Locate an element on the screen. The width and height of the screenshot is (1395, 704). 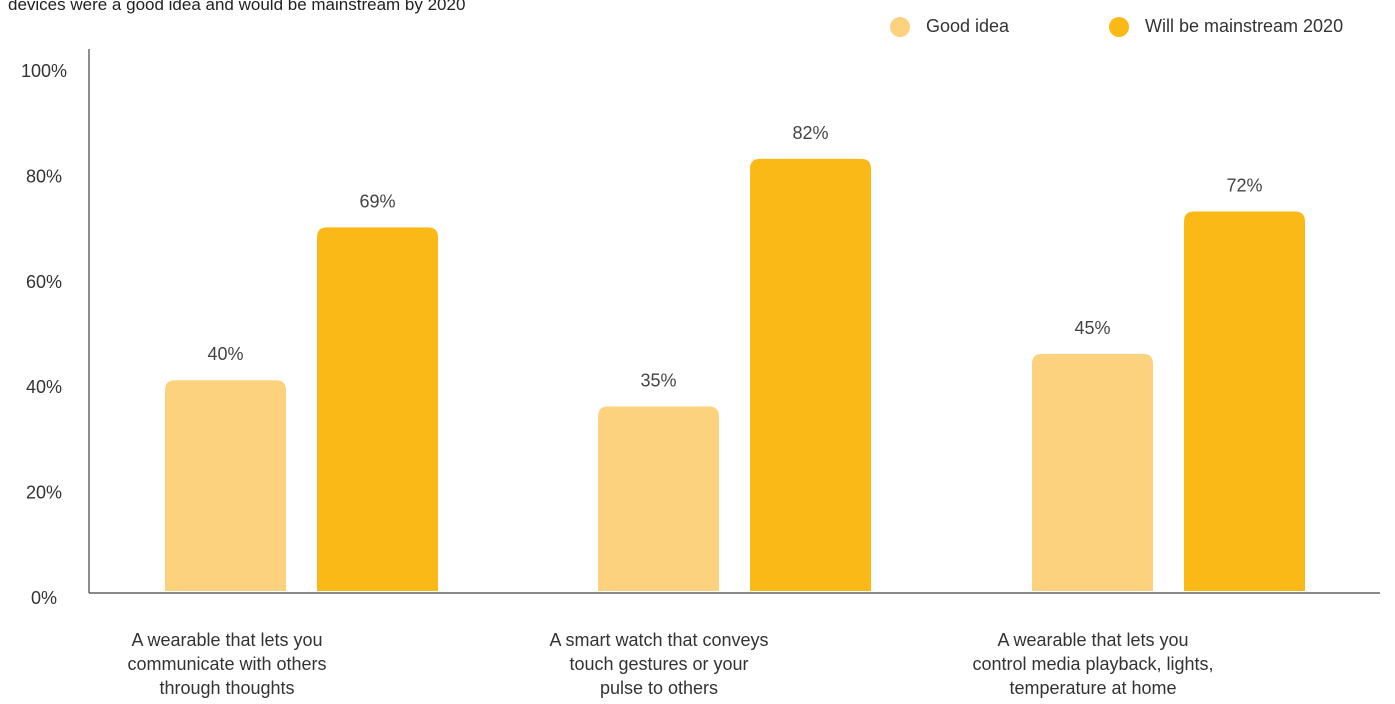
y-tick-label-80: 80% is located at coordinates (44, 176).